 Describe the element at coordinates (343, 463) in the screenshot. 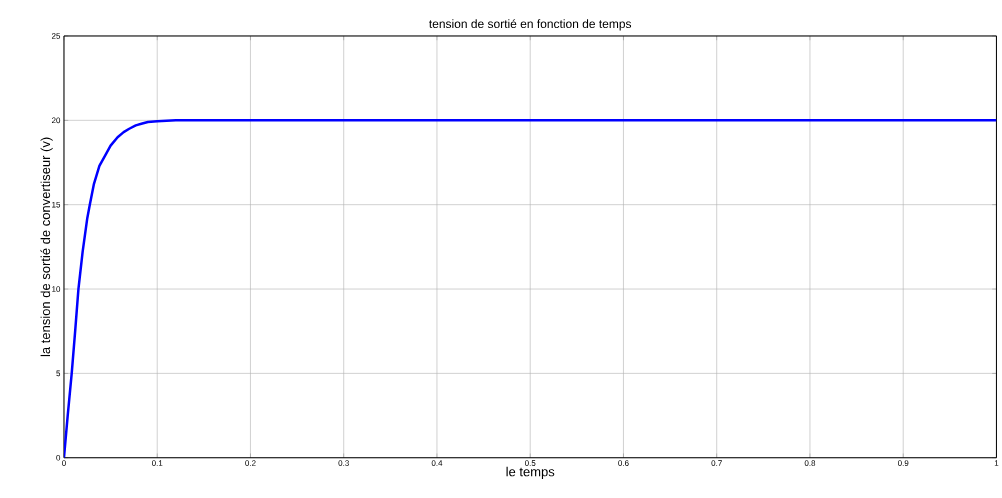

I see `x-tick-label: 0.3` at that location.